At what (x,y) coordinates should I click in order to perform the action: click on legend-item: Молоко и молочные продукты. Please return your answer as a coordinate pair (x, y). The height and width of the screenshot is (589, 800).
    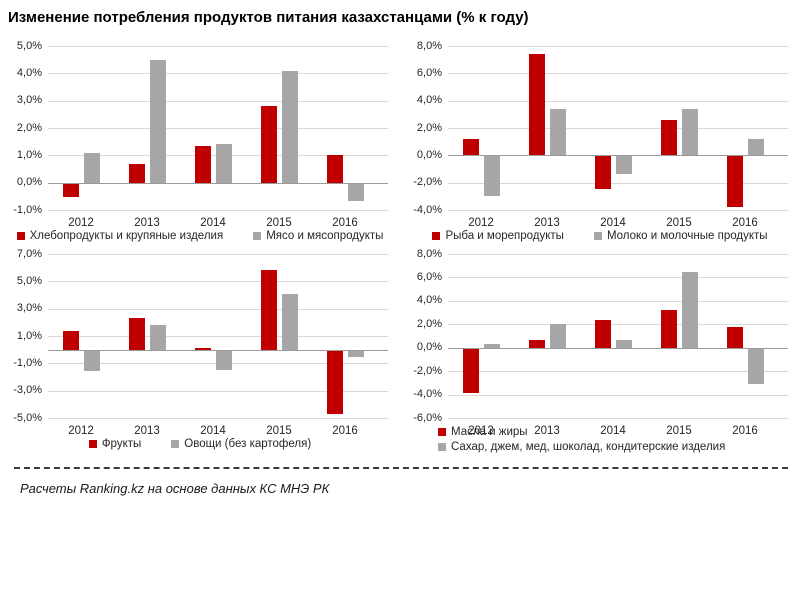
    Looking at the image, I should click on (680, 236).